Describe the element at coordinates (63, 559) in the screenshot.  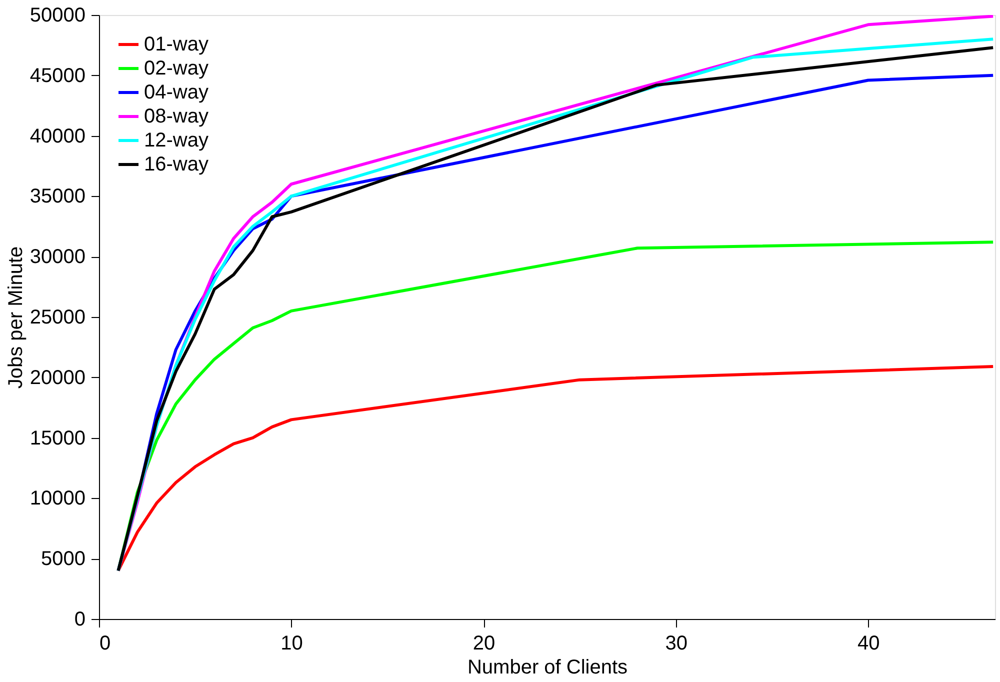
I see `y-tick-label: 5000` at that location.